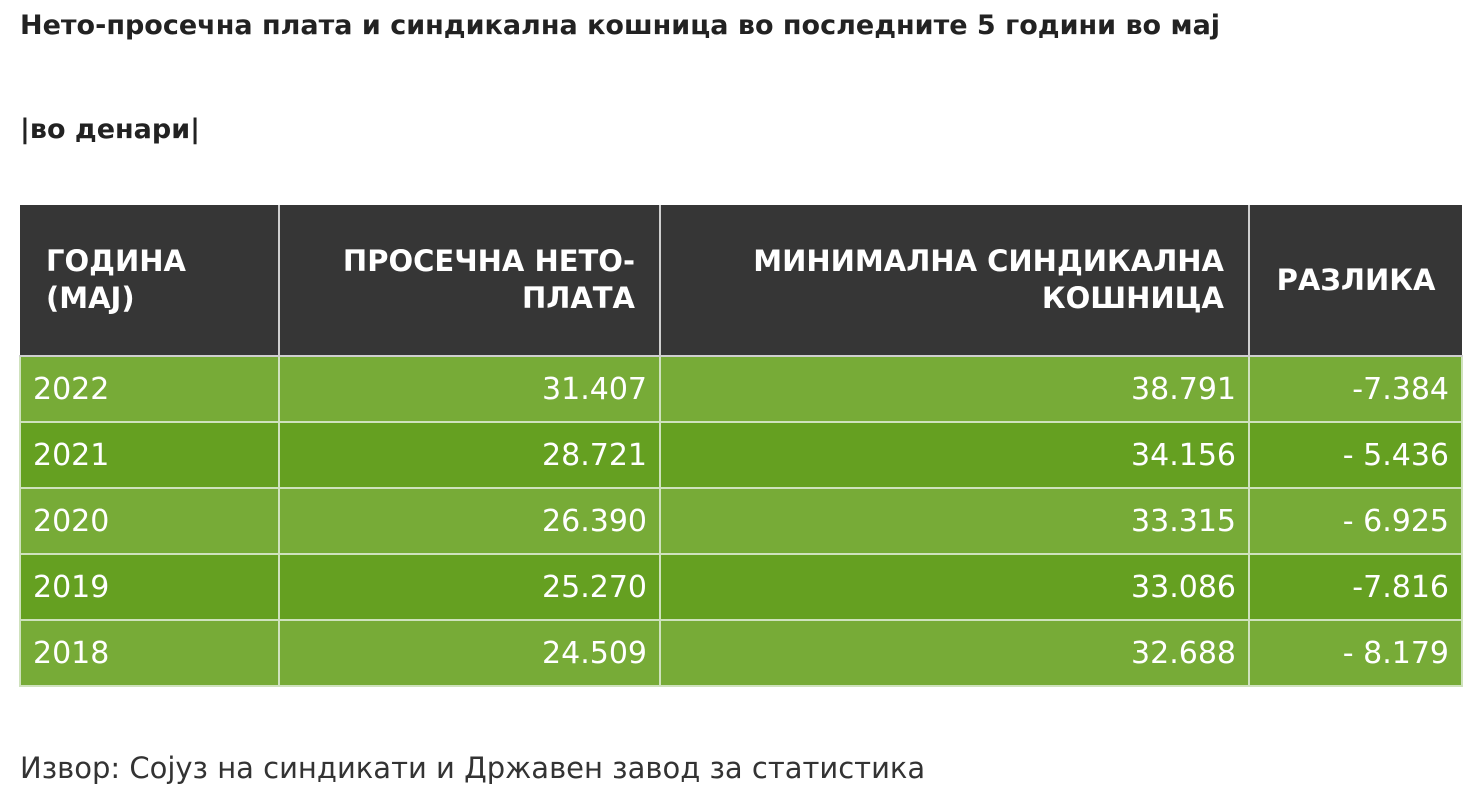  Describe the element at coordinates (469, 521) in the screenshot. I see `cell-net-salary: 26.390` at that location.